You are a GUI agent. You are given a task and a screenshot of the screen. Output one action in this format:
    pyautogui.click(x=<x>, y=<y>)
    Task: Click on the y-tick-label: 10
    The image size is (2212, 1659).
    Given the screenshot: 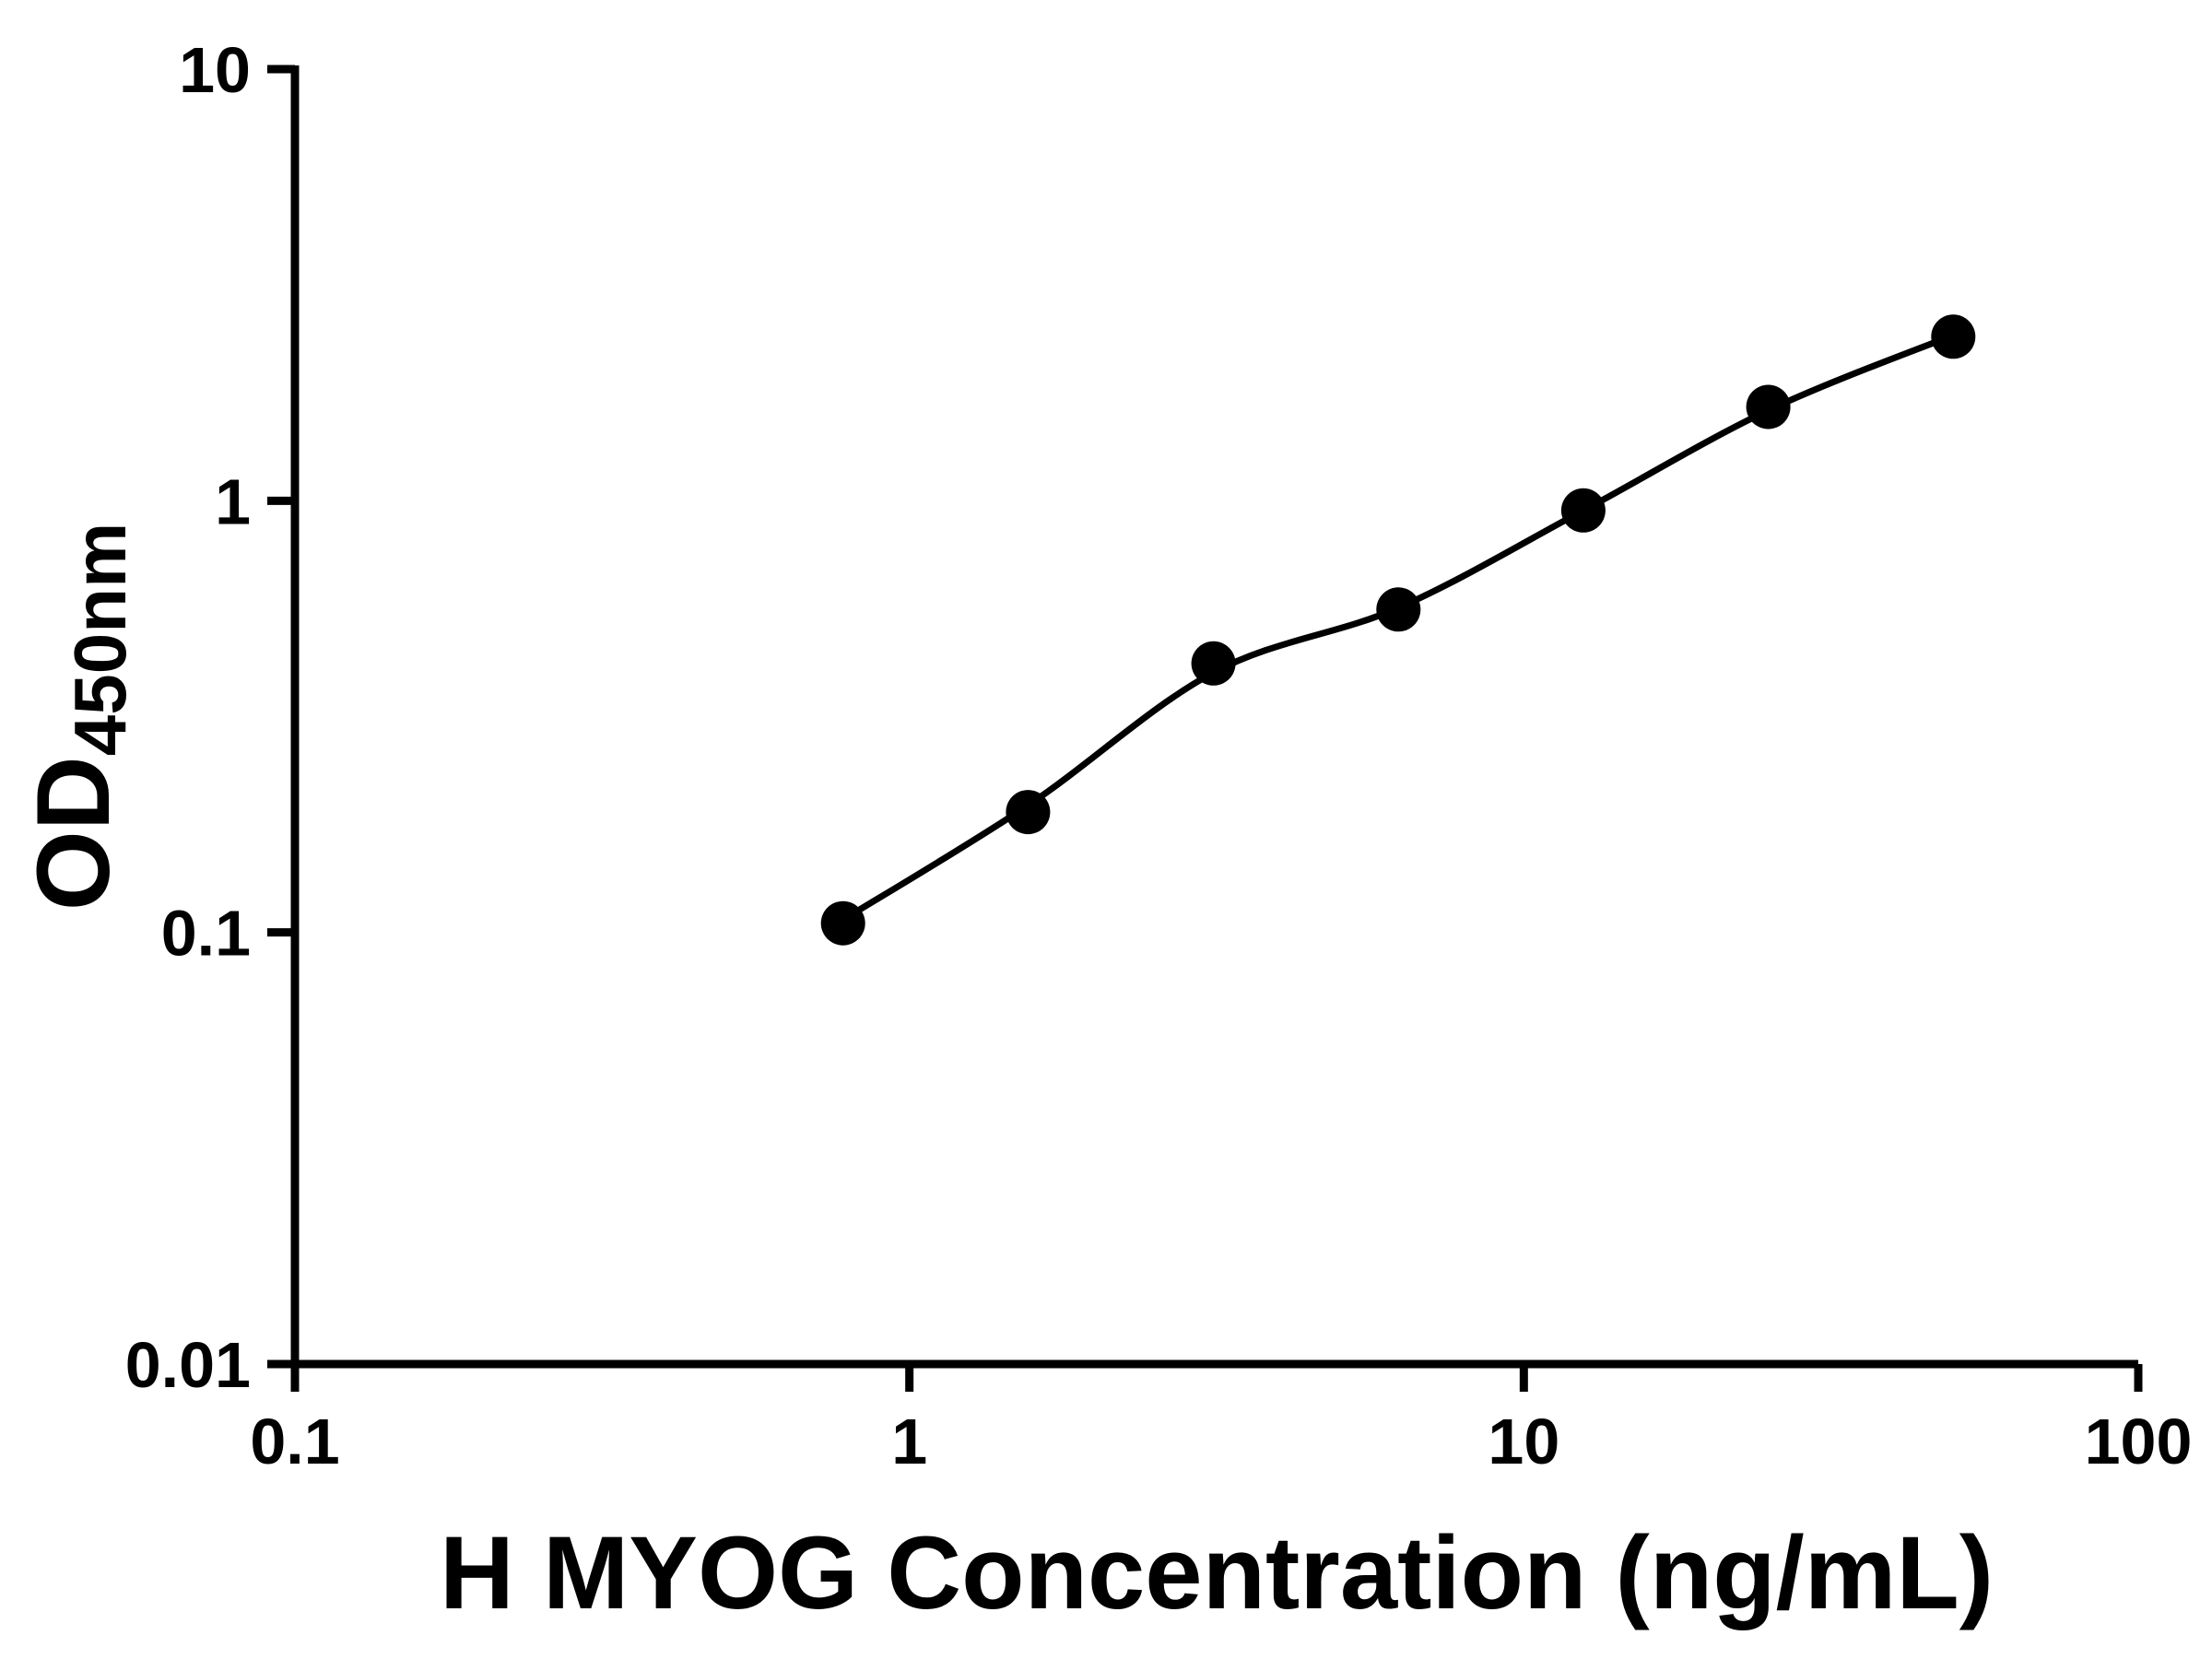 What is the action you would take?
    pyautogui.click(x=215, y=70)
    